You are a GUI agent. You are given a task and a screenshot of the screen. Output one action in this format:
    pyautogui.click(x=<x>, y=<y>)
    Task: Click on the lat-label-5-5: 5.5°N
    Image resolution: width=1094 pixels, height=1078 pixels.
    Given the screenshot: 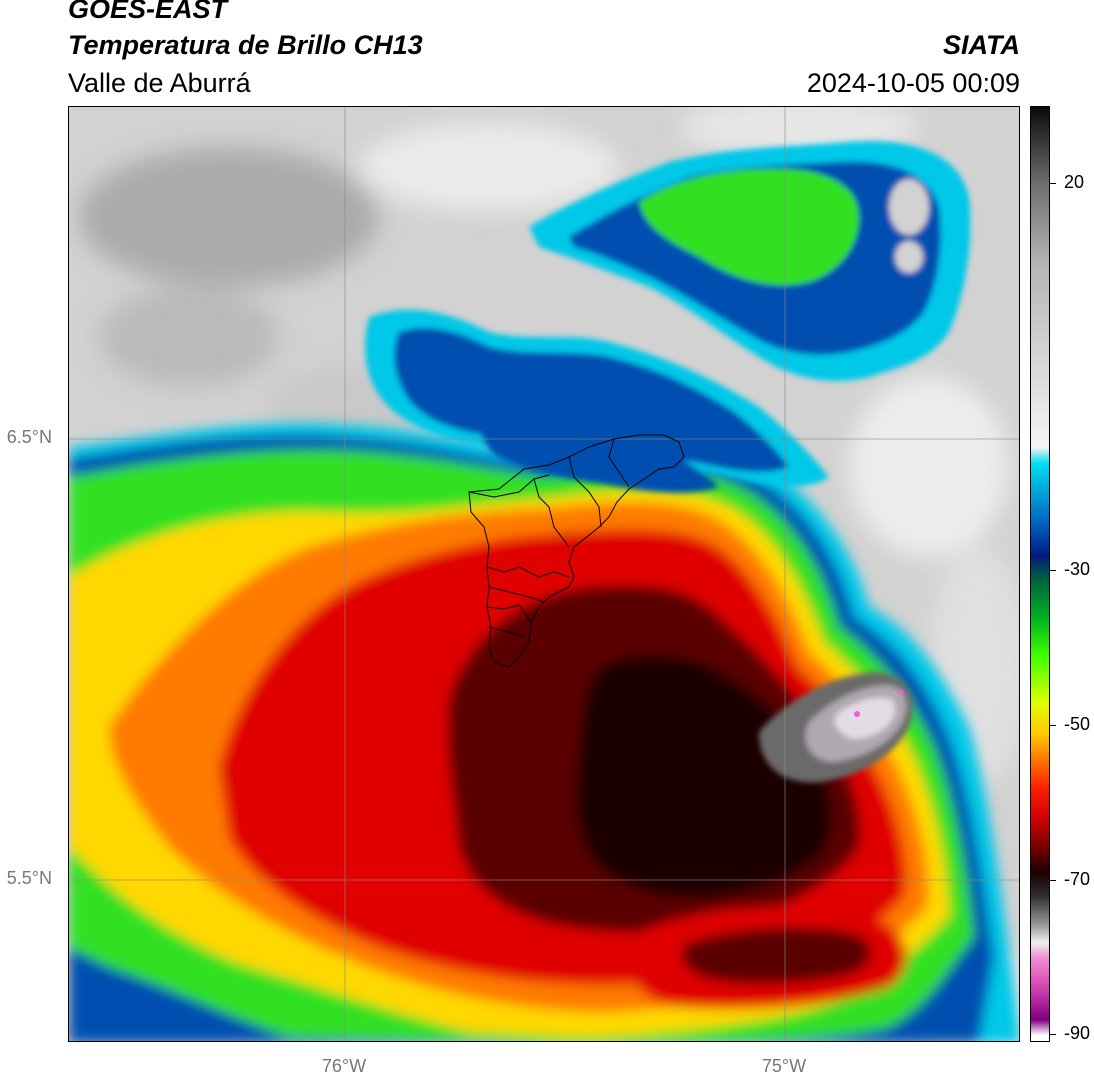 What is the action you would take?
    pyautogui.click(x=29, y=878)
    